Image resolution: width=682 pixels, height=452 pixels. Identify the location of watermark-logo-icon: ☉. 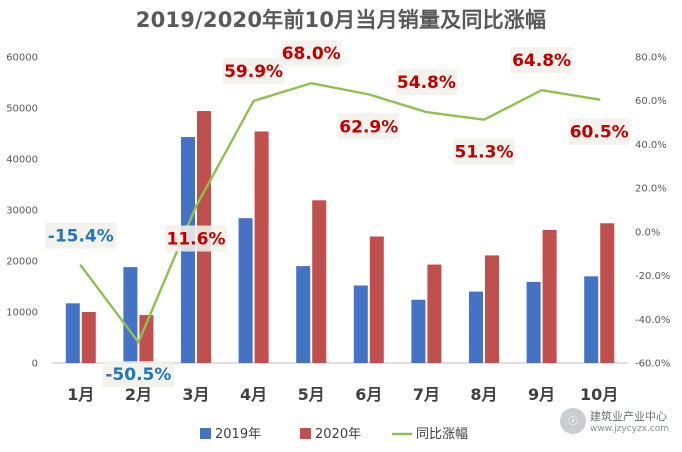
(573, 421).